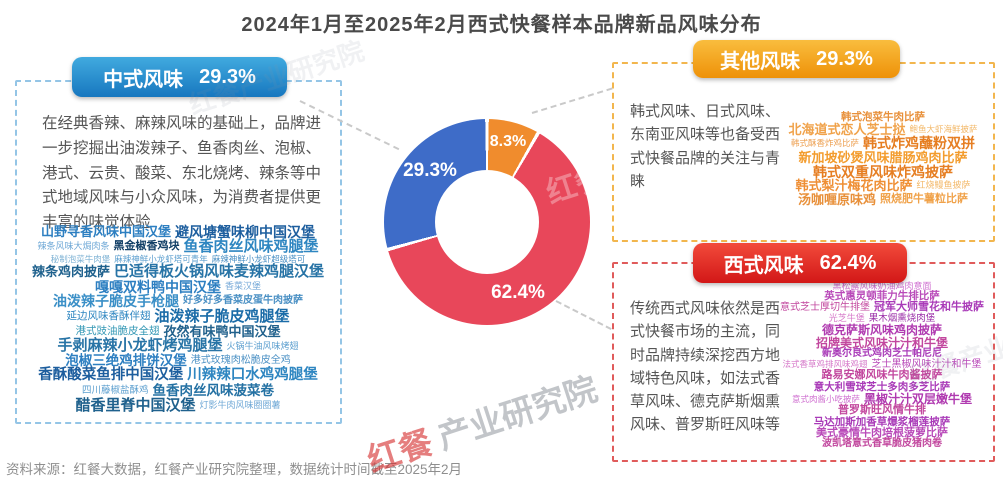 The image size is (1003, 480). Describe the element at coordinates (517, 413) in the screenshot. I see `brand-watermark-org: 产业研究院` at that location.